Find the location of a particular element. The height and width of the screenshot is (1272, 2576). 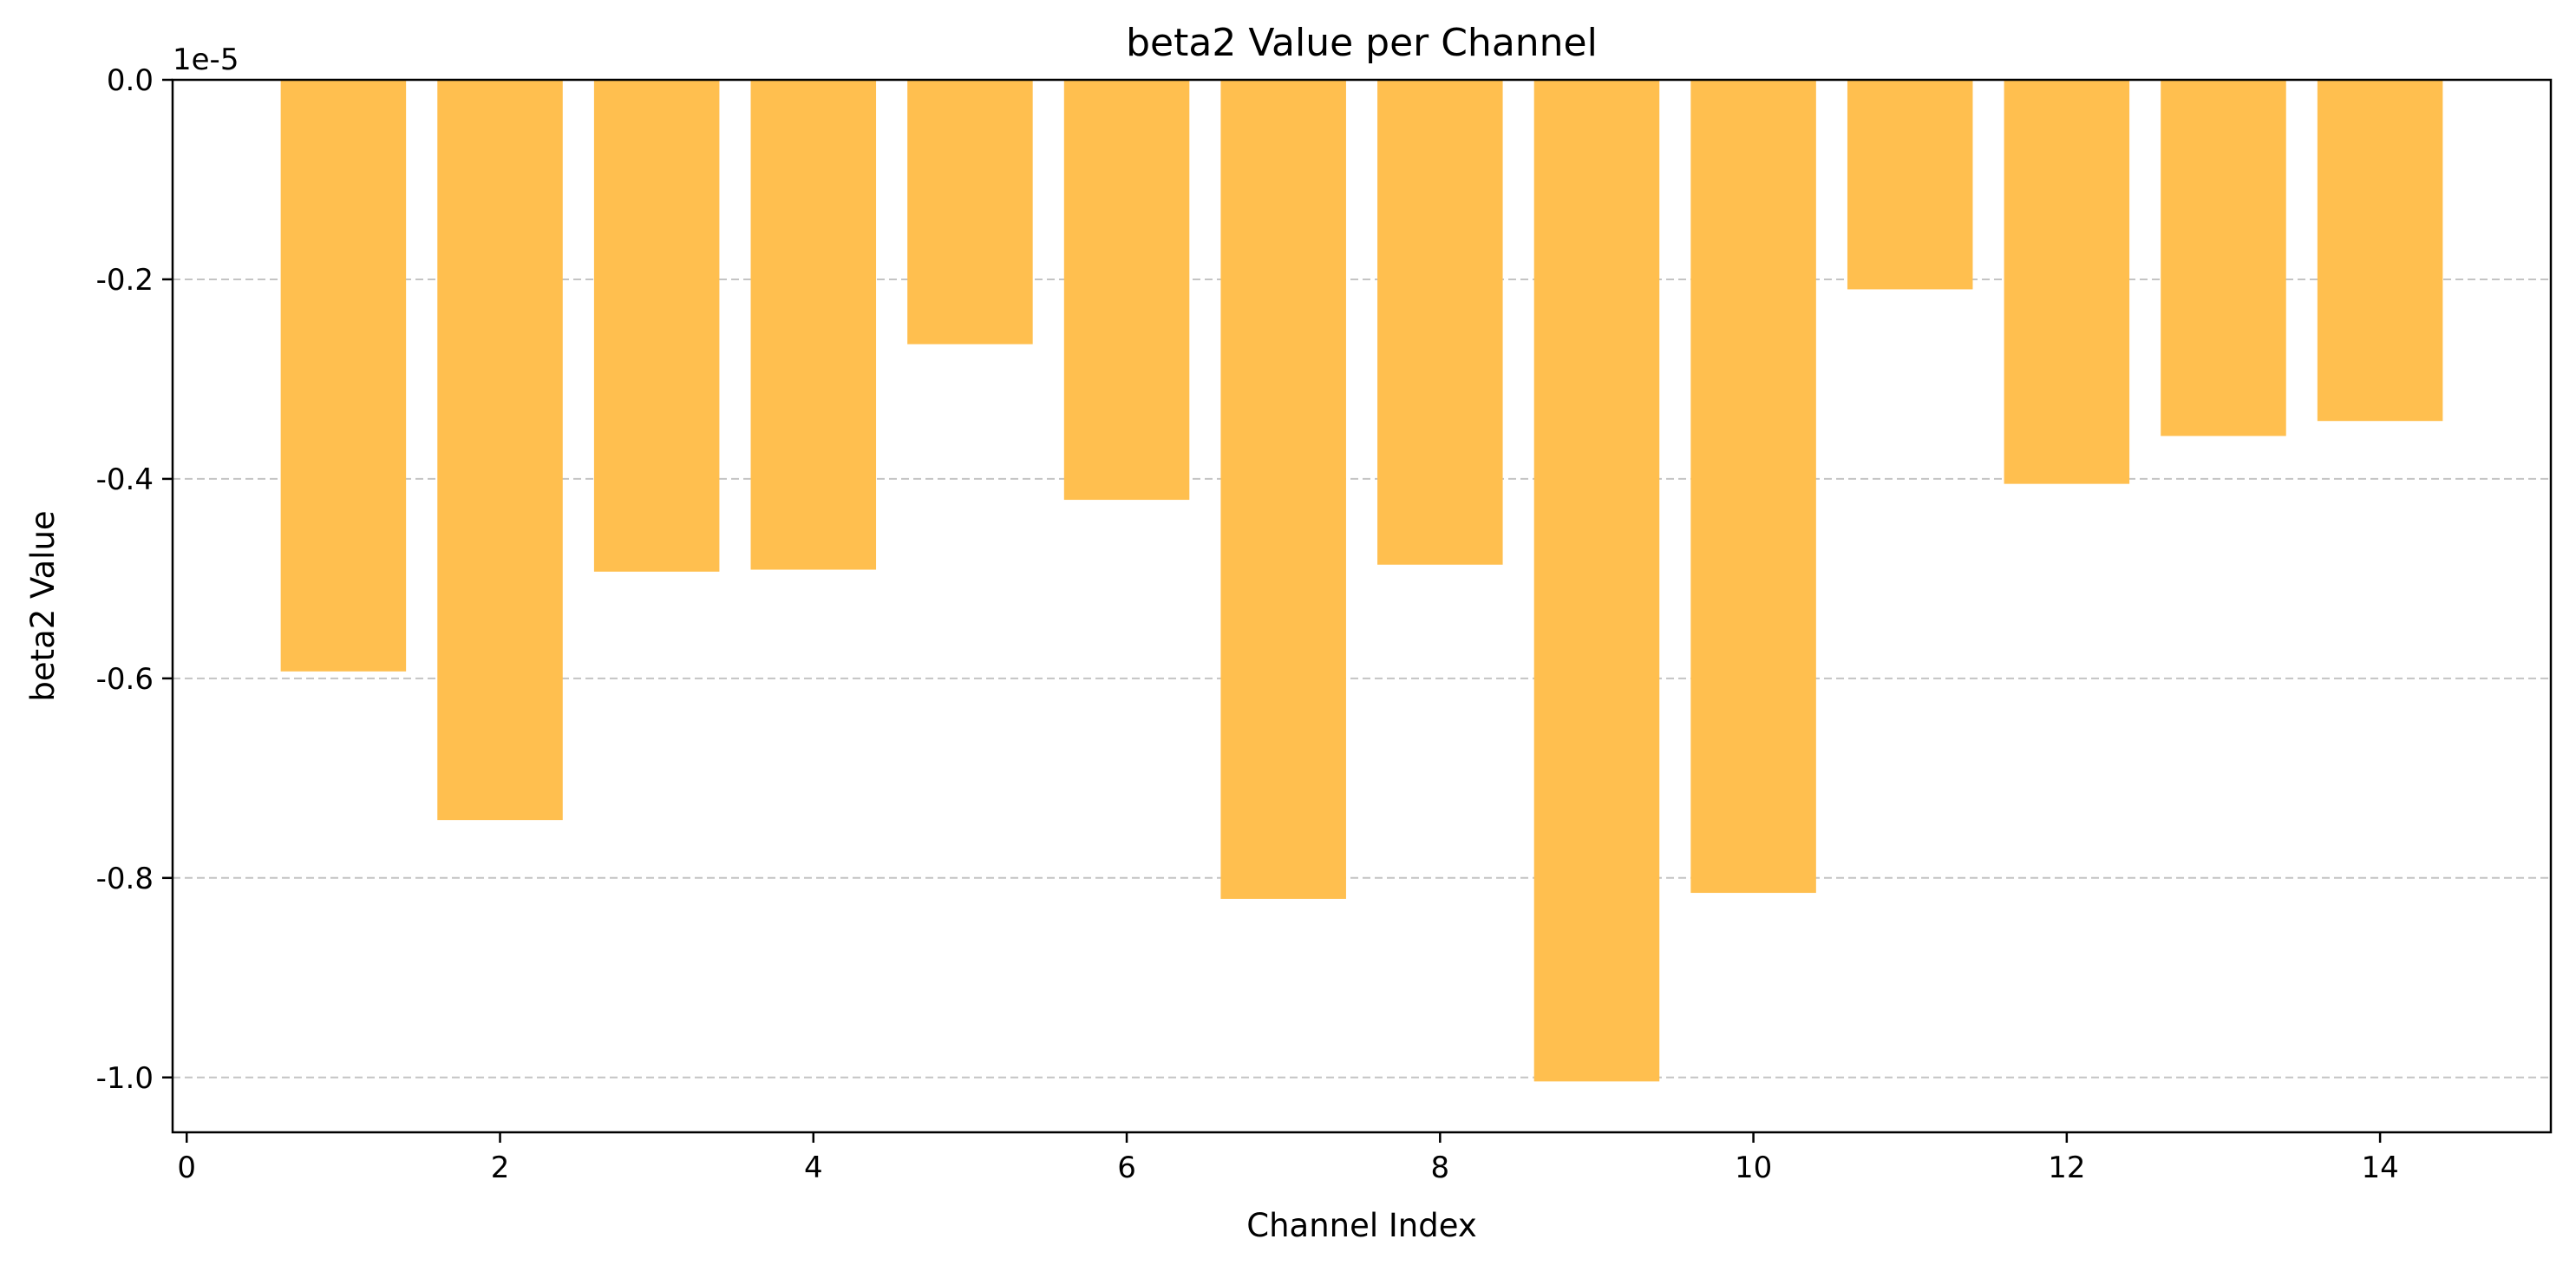

y-tick-label: -0.8 is located at coordinates (125, 879).